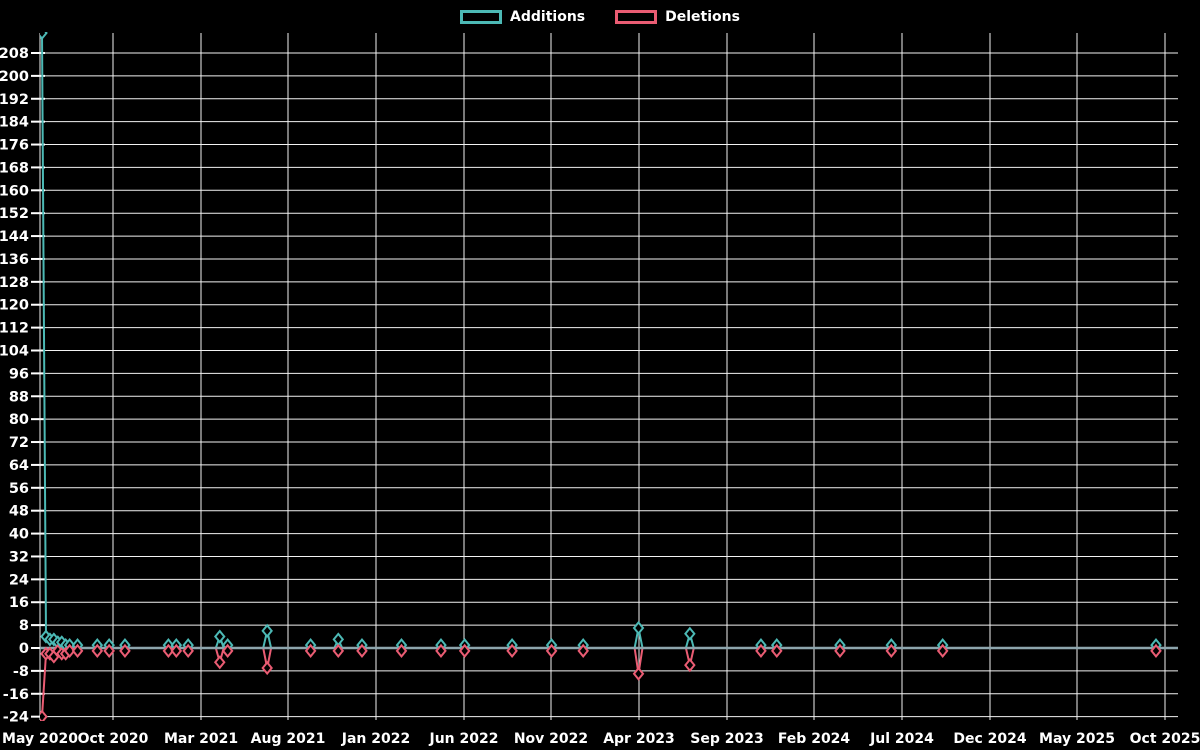  Describe the element at coordinates (24, 649) in the screenshot. I see `y-tick-label: 0` at that location.